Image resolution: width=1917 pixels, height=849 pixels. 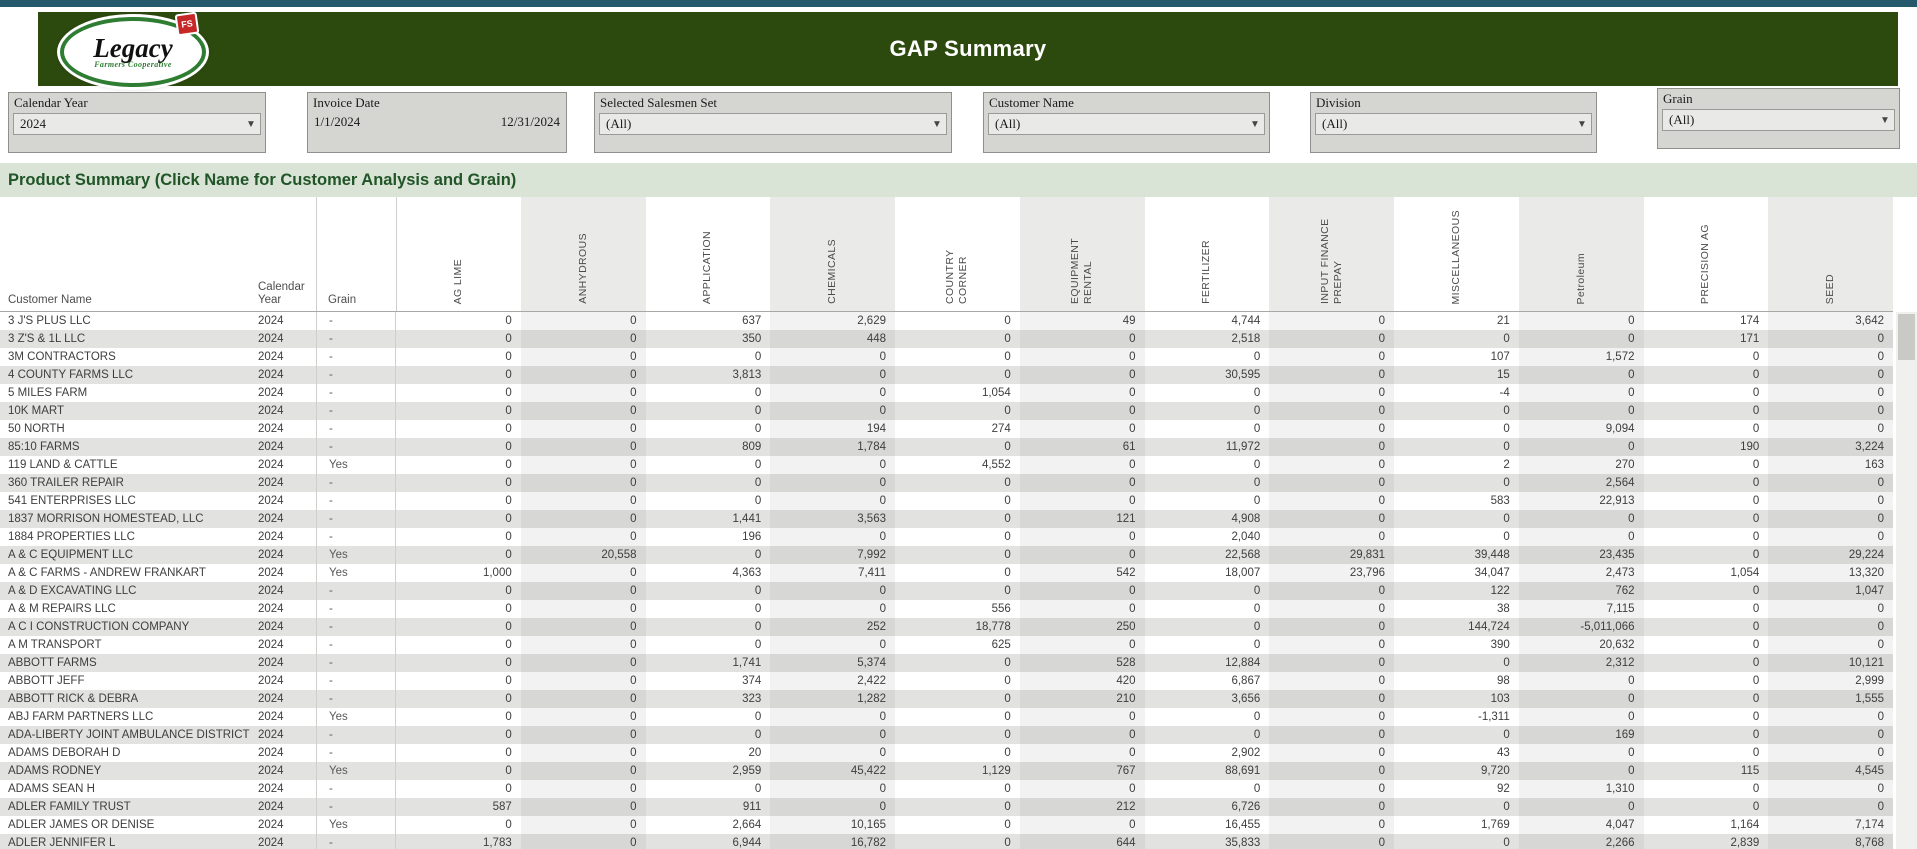 What do you see at coordinates (64, 753) in the screenshot?
I see `customer-name-cell: ADAMS DEBORAH D` at bounding box center [64, 753].